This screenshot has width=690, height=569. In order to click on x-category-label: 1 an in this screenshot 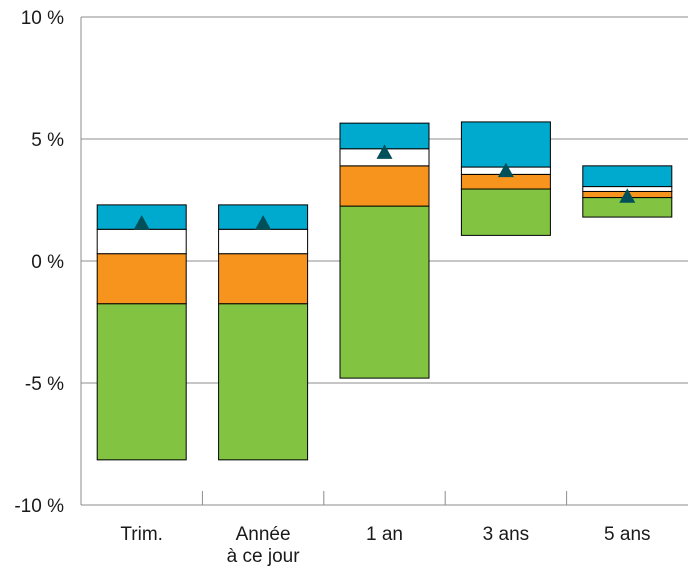, I will do `click(384, 534)`.